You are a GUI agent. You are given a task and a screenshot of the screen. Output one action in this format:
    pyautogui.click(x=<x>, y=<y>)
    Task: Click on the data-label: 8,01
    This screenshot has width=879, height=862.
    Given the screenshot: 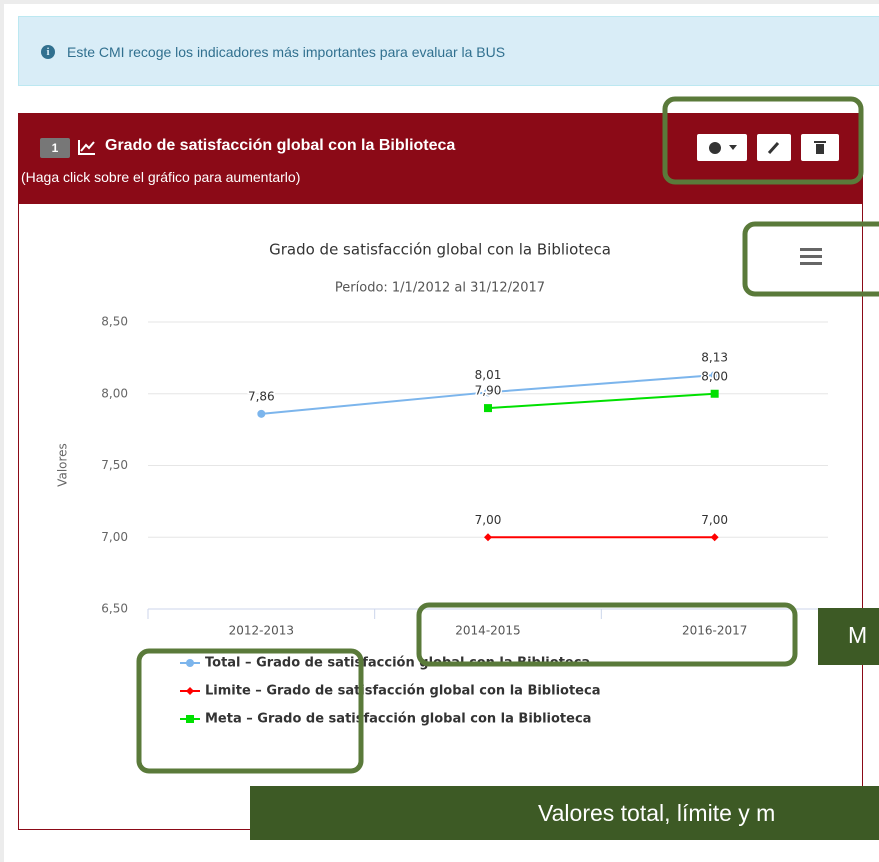 What is the action you would take?
    pyautogui.click(x=488, y=375)
    